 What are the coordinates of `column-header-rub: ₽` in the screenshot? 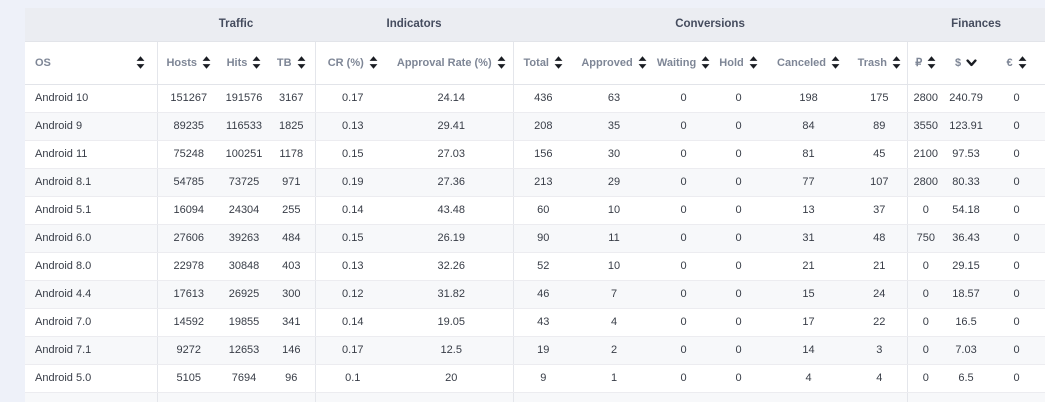 It's located at (925, 63).